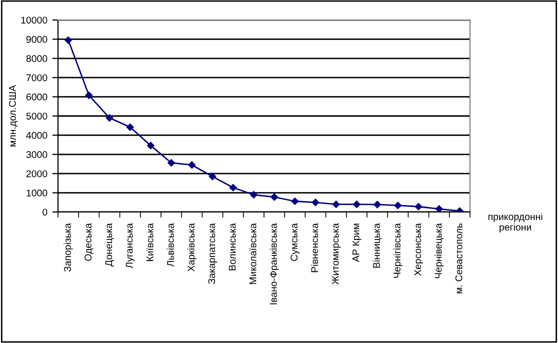 The height and width of the screenshot is (343, 558). What do you see at coordinates (37, 193) in the screenshot?
I see `y-tick-label: 1000` at bounding box center [37, 193].